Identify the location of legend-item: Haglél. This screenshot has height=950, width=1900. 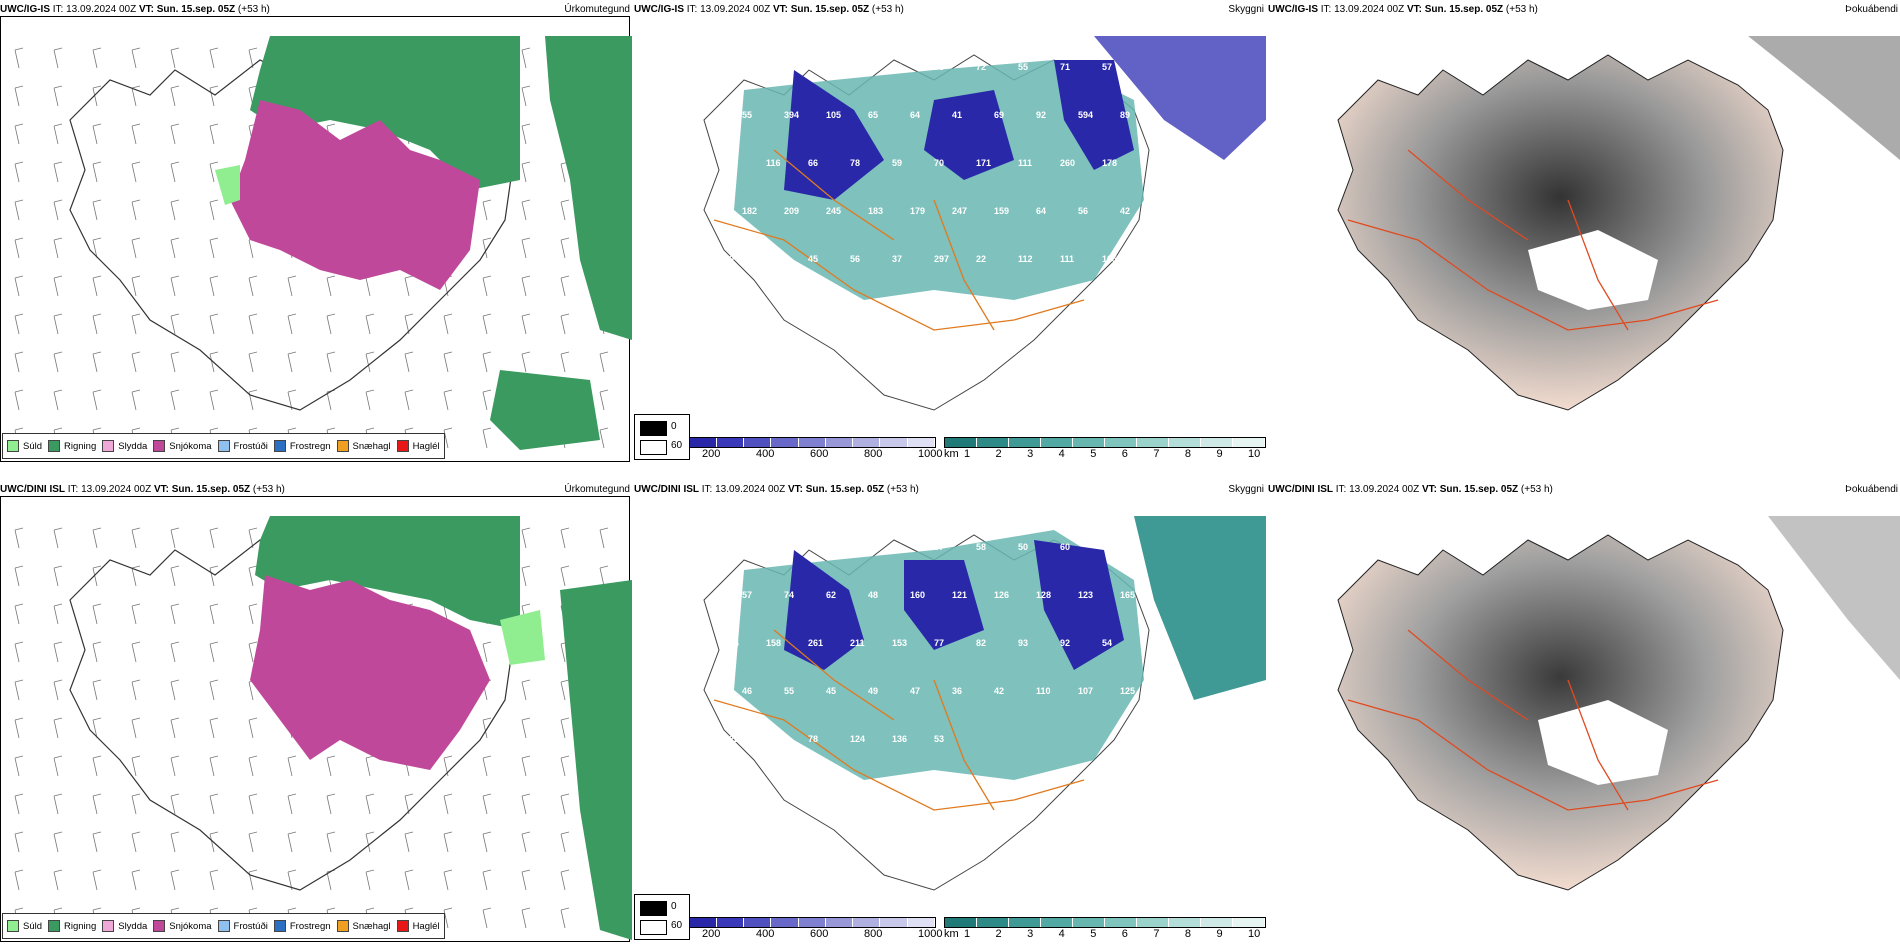
(418, 926).